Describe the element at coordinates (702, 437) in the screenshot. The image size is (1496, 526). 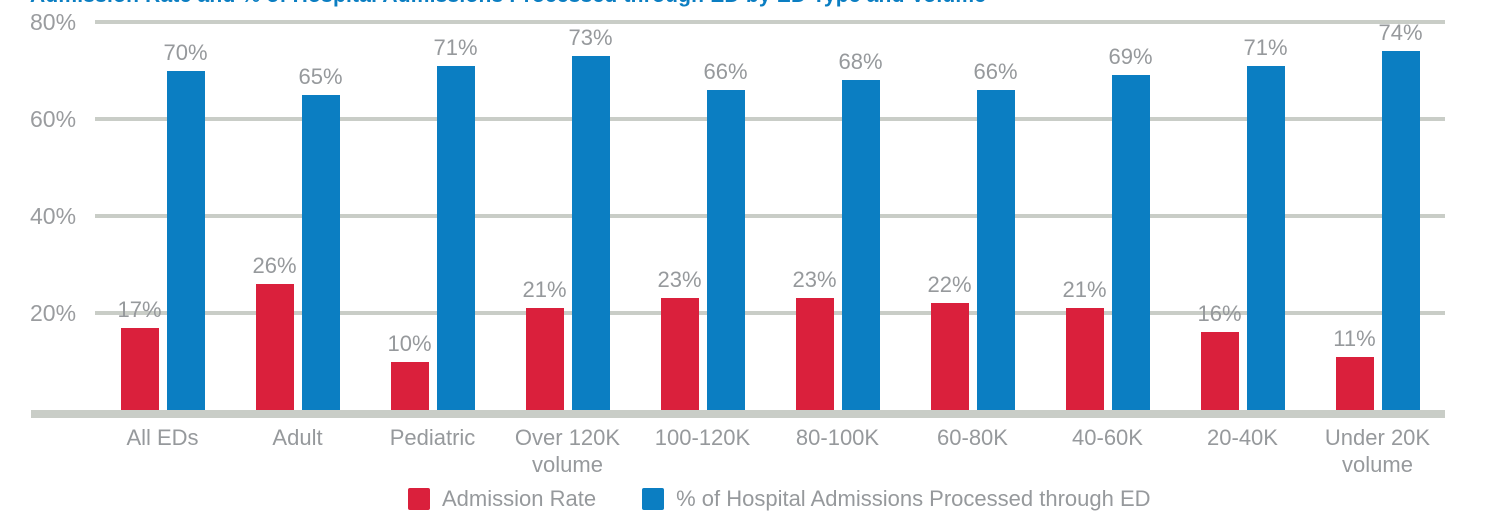
I see `x-category-label: 100-120K` at that location.